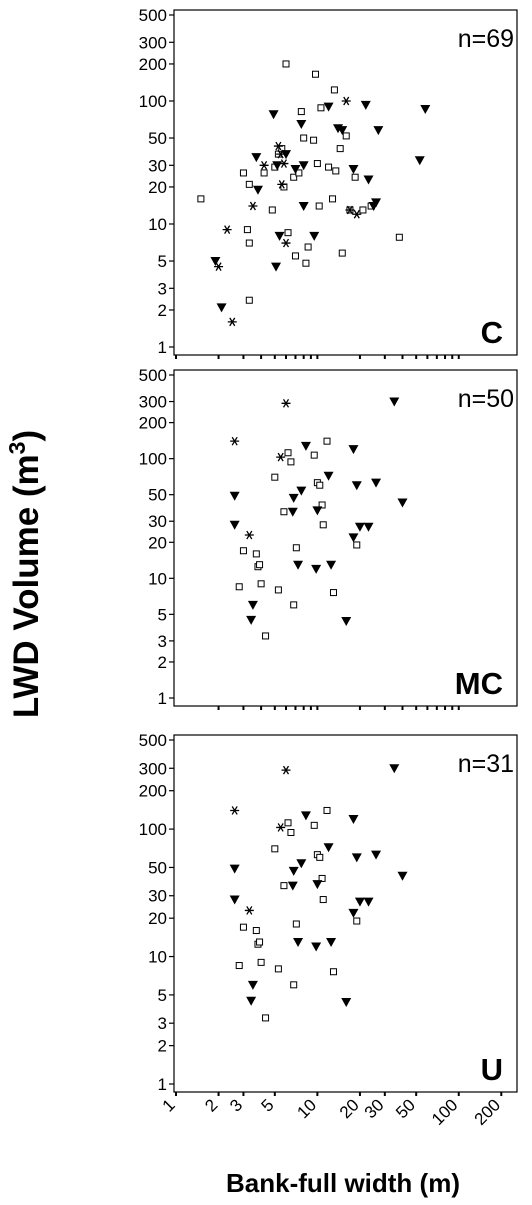  Describe the element at coordinates (169, 1105) in the screenshot. I see `x-tick-label: 1` at that location.